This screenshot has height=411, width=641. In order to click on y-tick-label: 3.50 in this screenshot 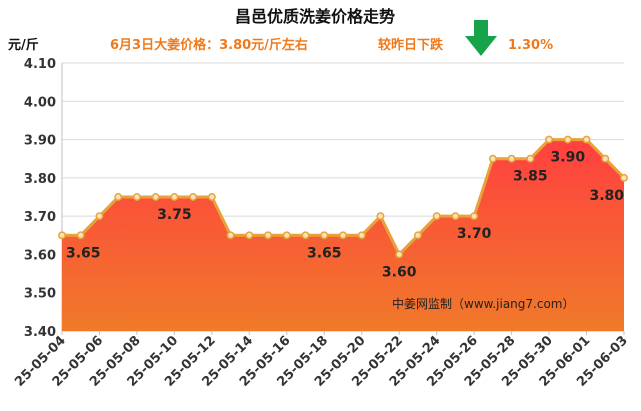, I will do `click(40, 294)`.